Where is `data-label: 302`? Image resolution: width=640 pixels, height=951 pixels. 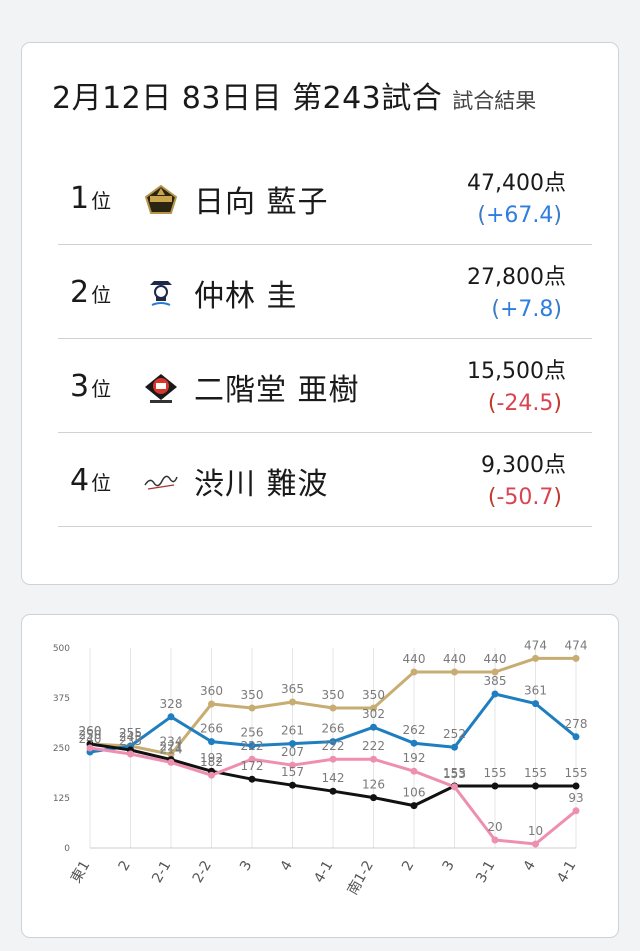 data-label: 302 is located at coordinates (373, 714).